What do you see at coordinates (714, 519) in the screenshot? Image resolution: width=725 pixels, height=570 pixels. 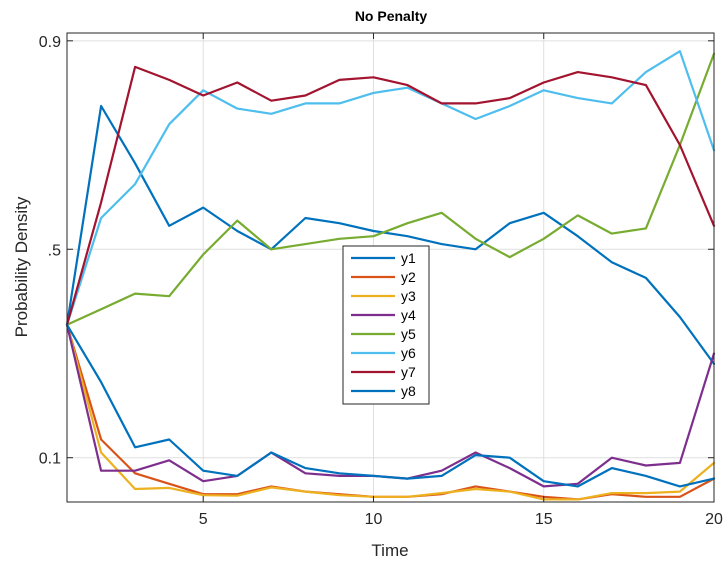 I see `x-tick-label: 20` at bounding box center [714, 519].